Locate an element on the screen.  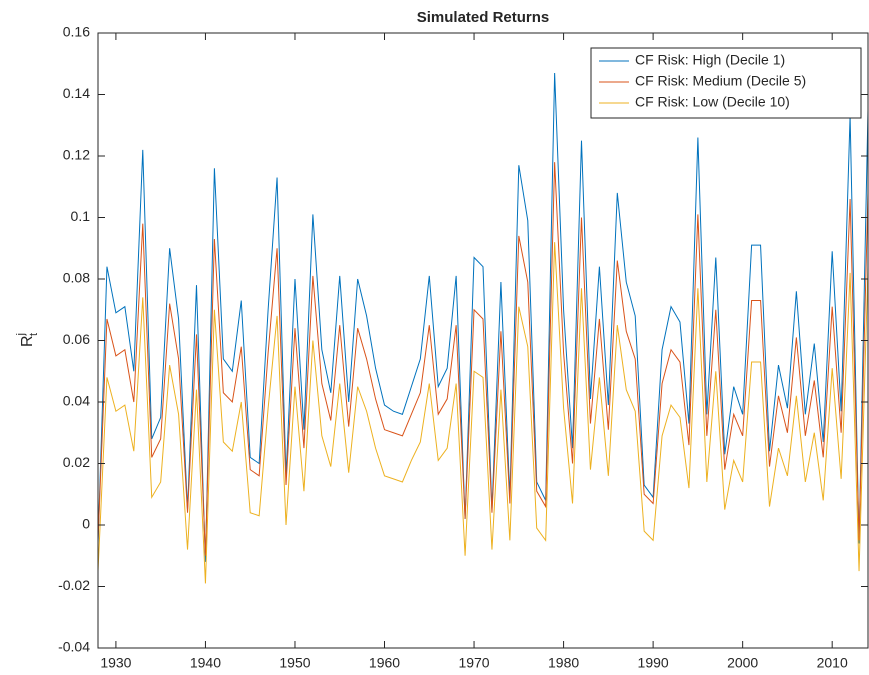
y-axis-label: Rjt is located at coordinates (27, 340).